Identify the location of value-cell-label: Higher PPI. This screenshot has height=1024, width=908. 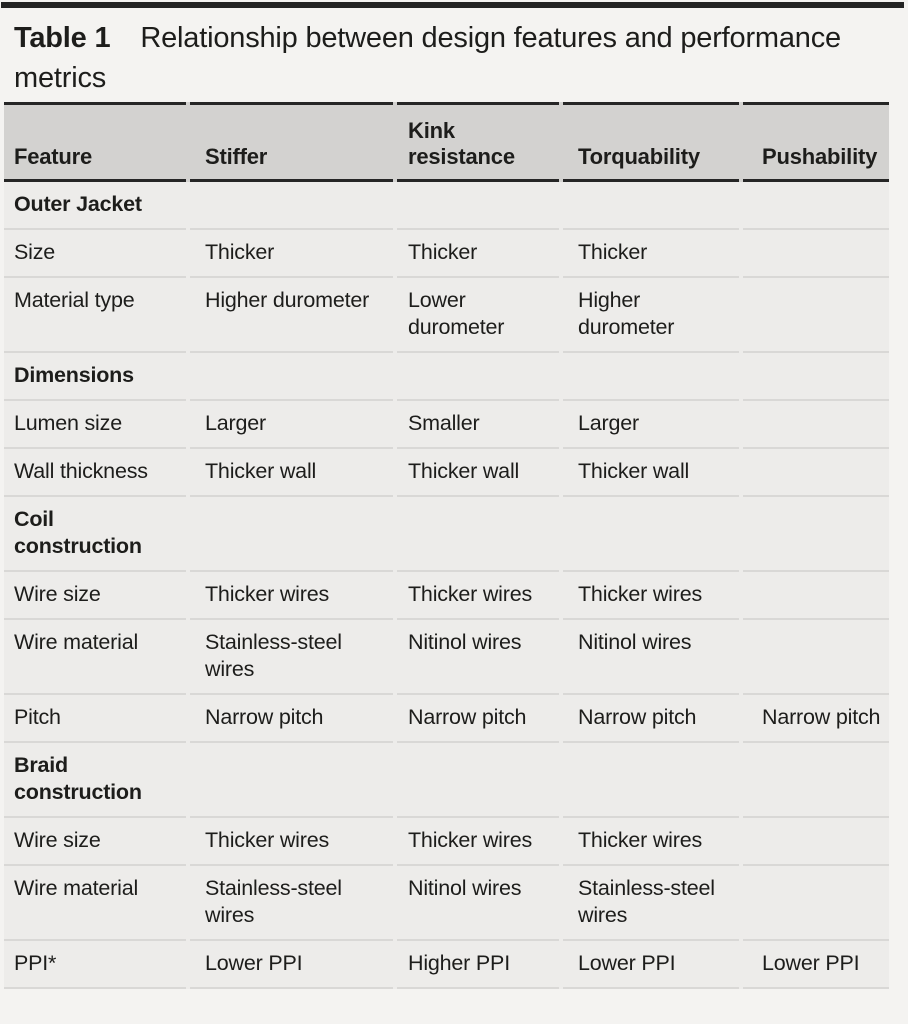
(459, 963).